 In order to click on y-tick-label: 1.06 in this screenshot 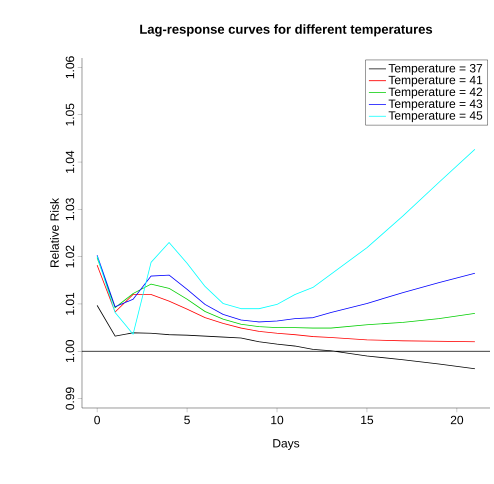, I will do `click(70, 67)`.